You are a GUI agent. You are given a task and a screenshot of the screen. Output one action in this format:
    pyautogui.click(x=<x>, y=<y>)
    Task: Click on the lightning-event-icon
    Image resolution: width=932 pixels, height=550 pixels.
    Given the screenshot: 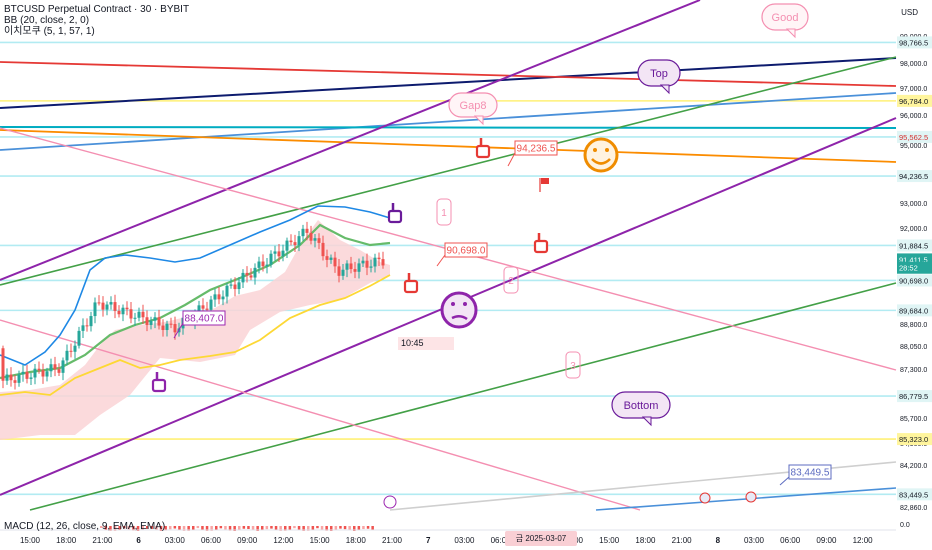 What is the action you would take?
    pyautogui.click(x=390, y=502)
    